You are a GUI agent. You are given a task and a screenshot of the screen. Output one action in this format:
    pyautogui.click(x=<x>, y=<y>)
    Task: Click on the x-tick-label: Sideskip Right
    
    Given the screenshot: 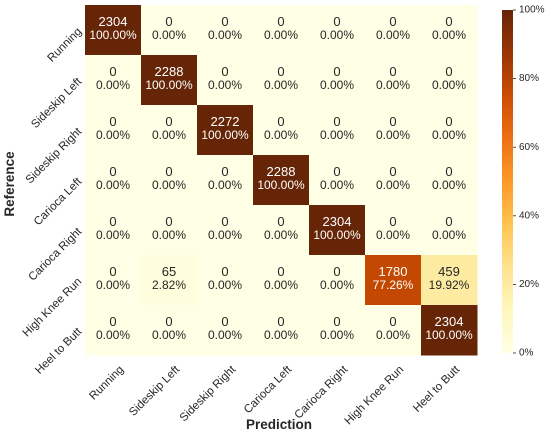 What is the action you would take?
    pyautogui.click(x=208, y=393)
    